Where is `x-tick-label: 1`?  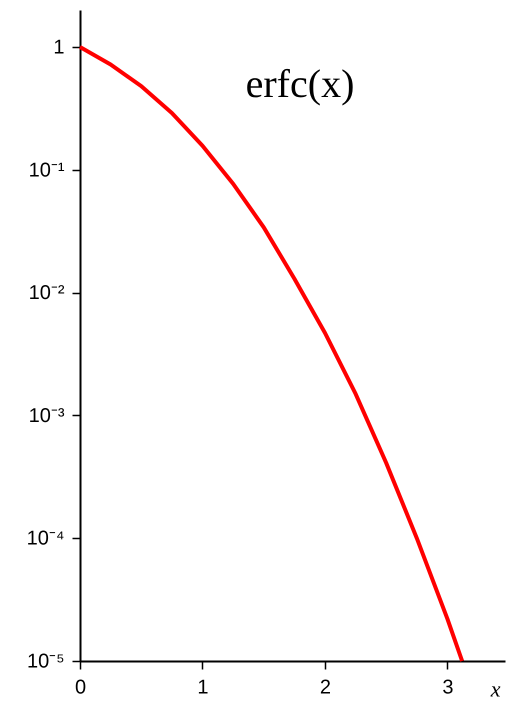
x-tick-label: 1 is located at coordinates (203, 687).